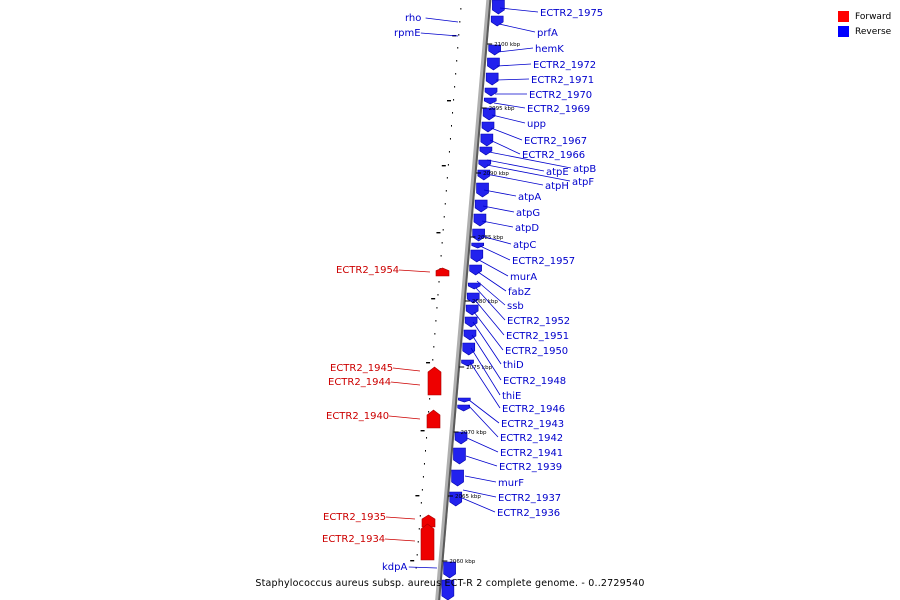 The width and height of the screenshot is (900, 600). Describe the element at coordinates (557, 186) in the screenshot. I see `gene-label-atpH: atpH` at that location.